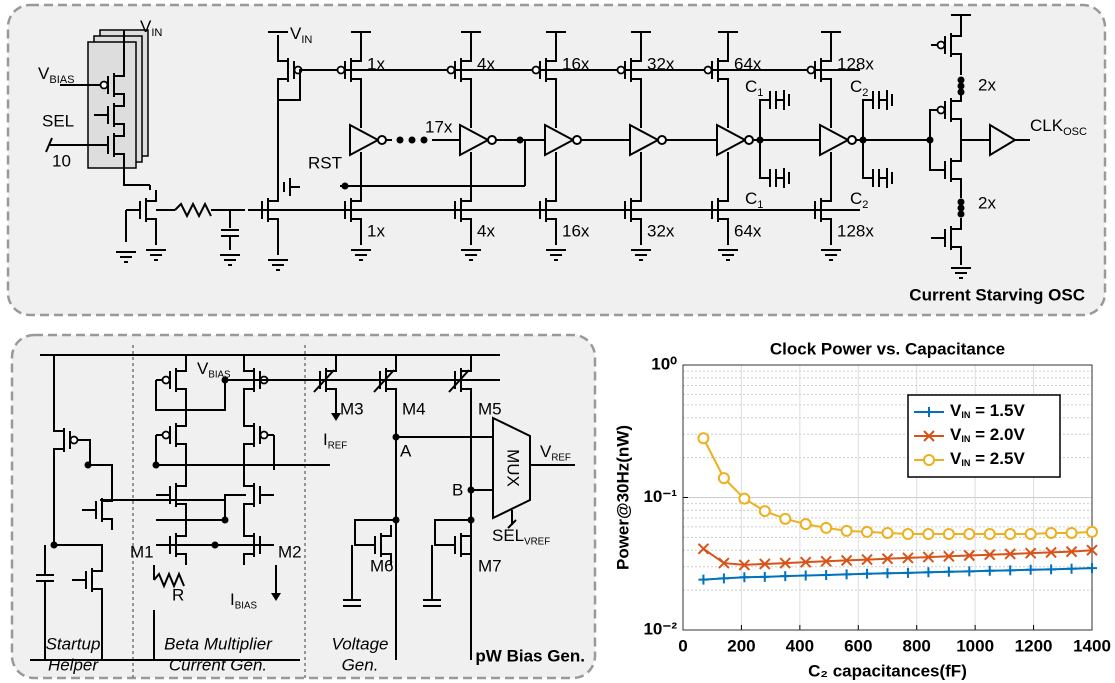 Image resolution: width=1115 pixels, height=683 pixels. I want to click on label: 2x, so click(987, 202).